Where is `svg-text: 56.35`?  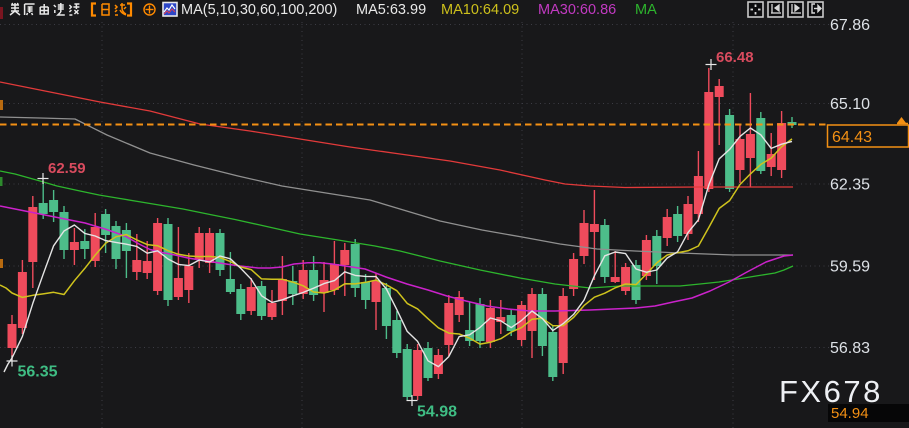 svg-text: 56.35 is located at coordinates (38, 372).